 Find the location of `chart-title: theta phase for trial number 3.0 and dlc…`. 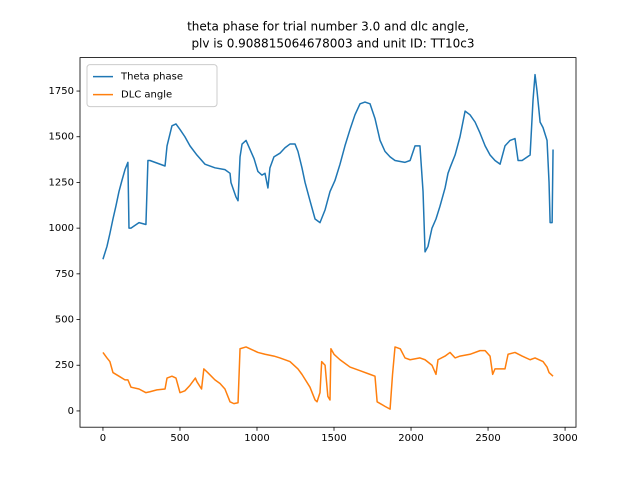

chart-title: theta phase for trial number 3.0 and dlc… is located at coordinates (328, 27).